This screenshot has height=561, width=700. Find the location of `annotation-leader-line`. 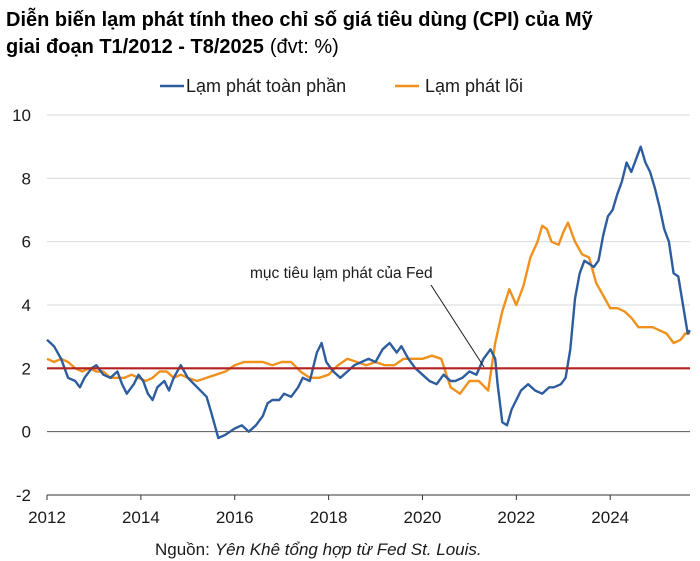

annotation-leader-line is located at coordinates (457, 326).